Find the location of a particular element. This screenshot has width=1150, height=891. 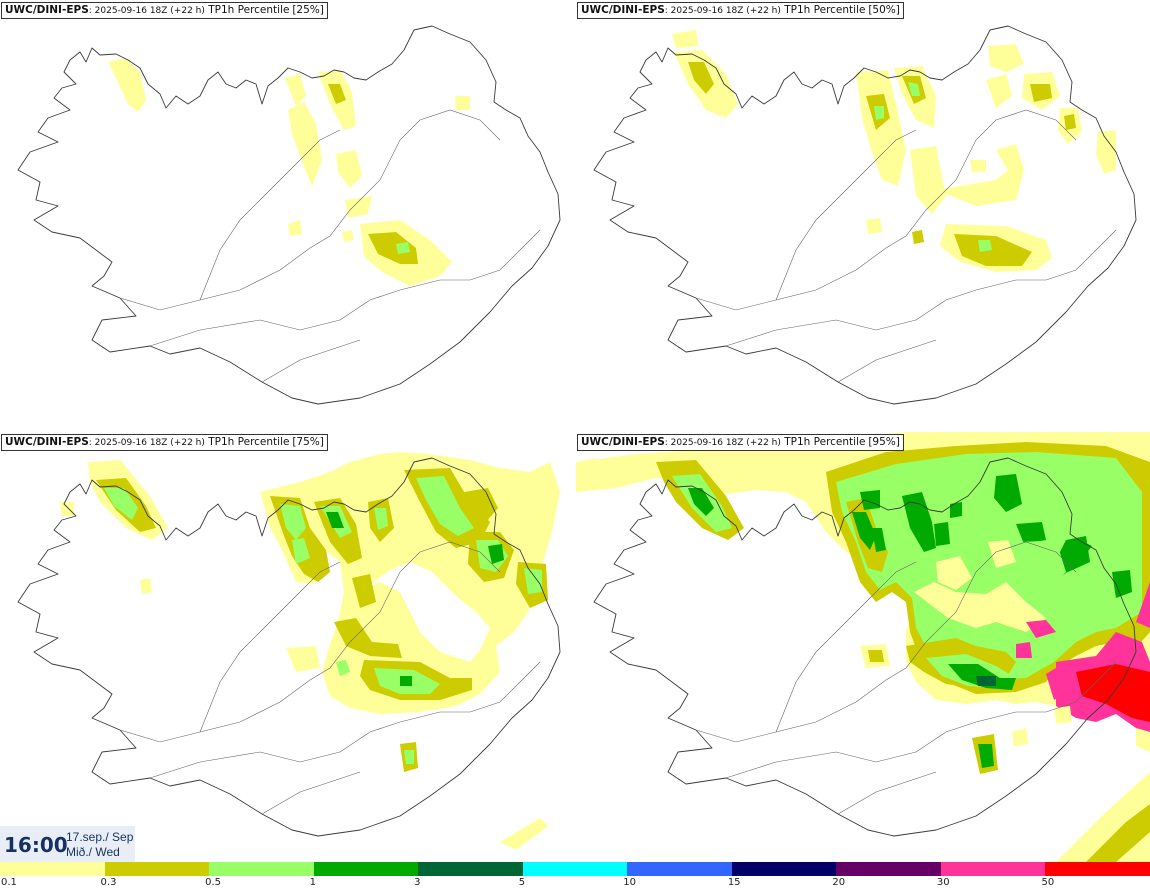

valid-date-line2: Mið./ Wed is located at coordinates (93, 852).